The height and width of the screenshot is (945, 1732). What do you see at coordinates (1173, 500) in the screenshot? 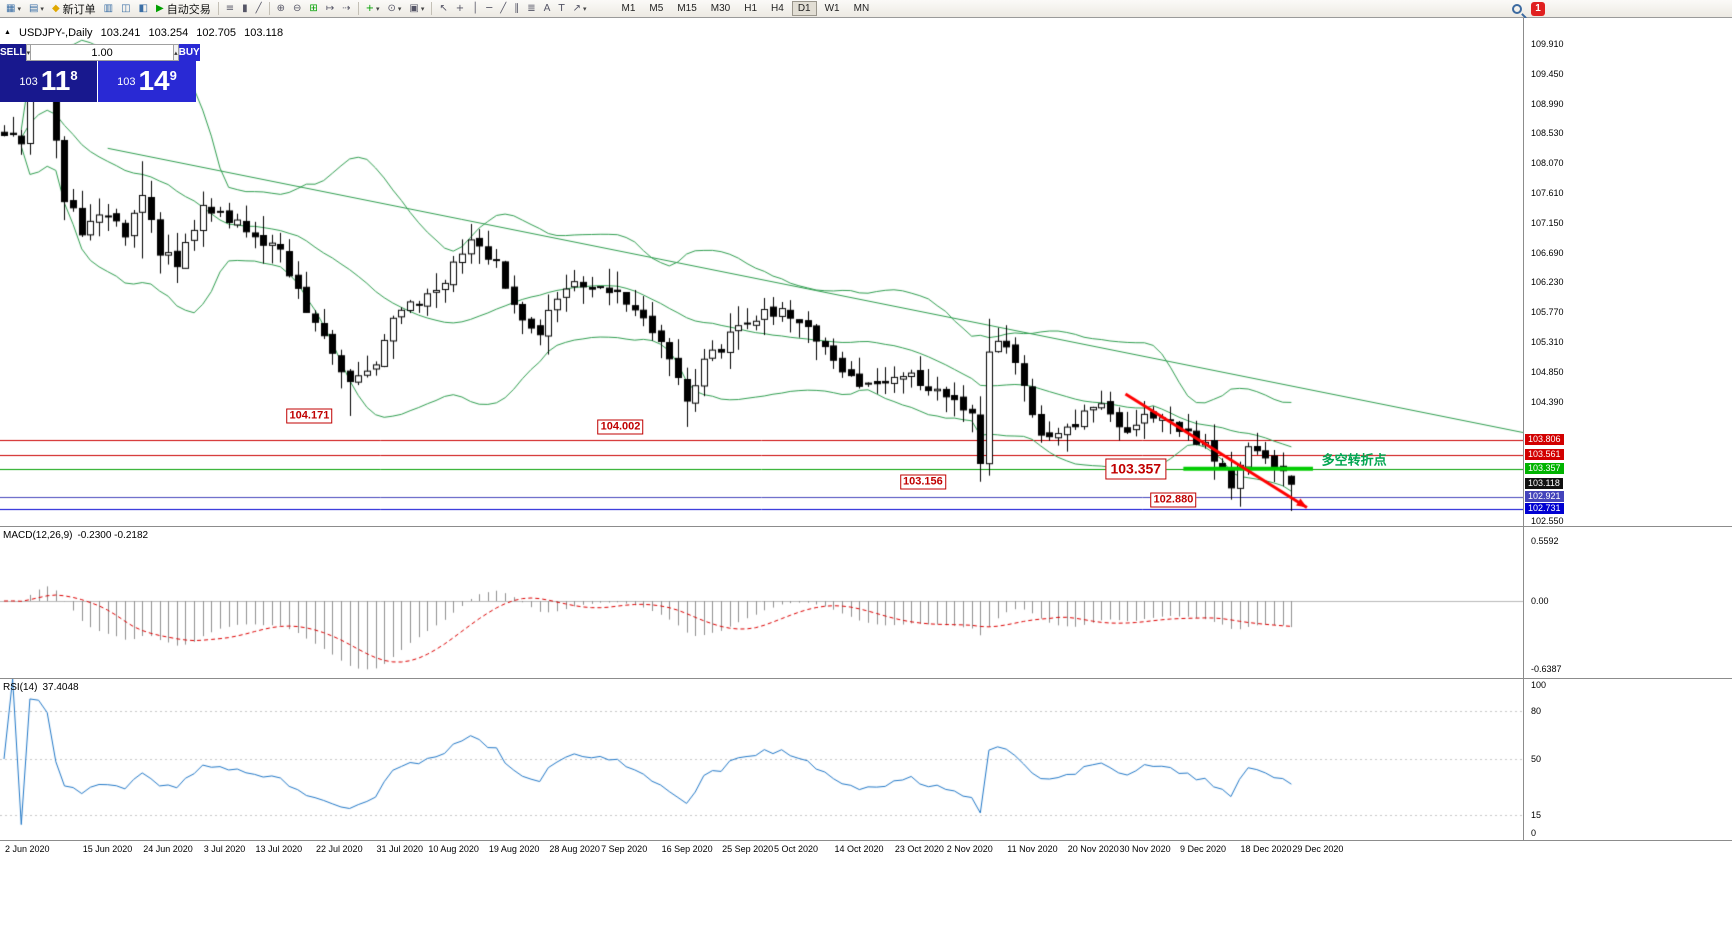
I see `price-label-102880: 102.880` at bounding box center [1173, 500].